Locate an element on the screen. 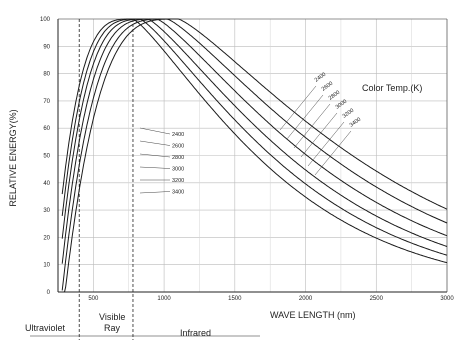  x-tick-label: 1000 is located at coordinates (164, 299).